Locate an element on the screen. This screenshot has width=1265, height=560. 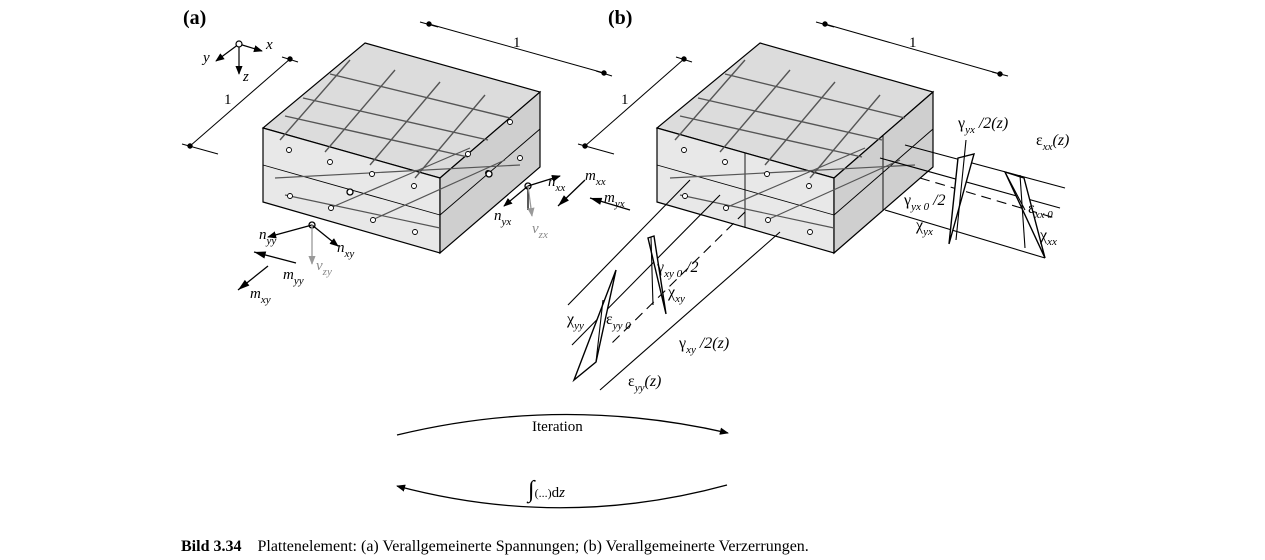
dim-x-label-b: 1 is located at coordinates (913, 43).